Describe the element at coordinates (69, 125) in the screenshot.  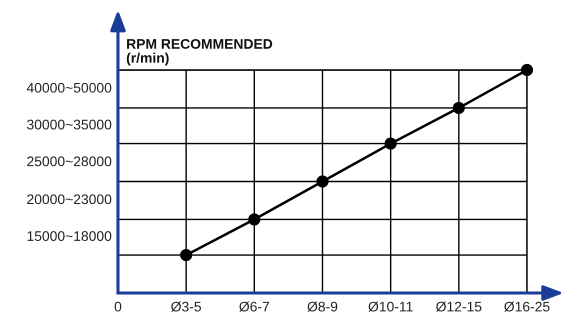
I see `text: 30000~35000` at that location.